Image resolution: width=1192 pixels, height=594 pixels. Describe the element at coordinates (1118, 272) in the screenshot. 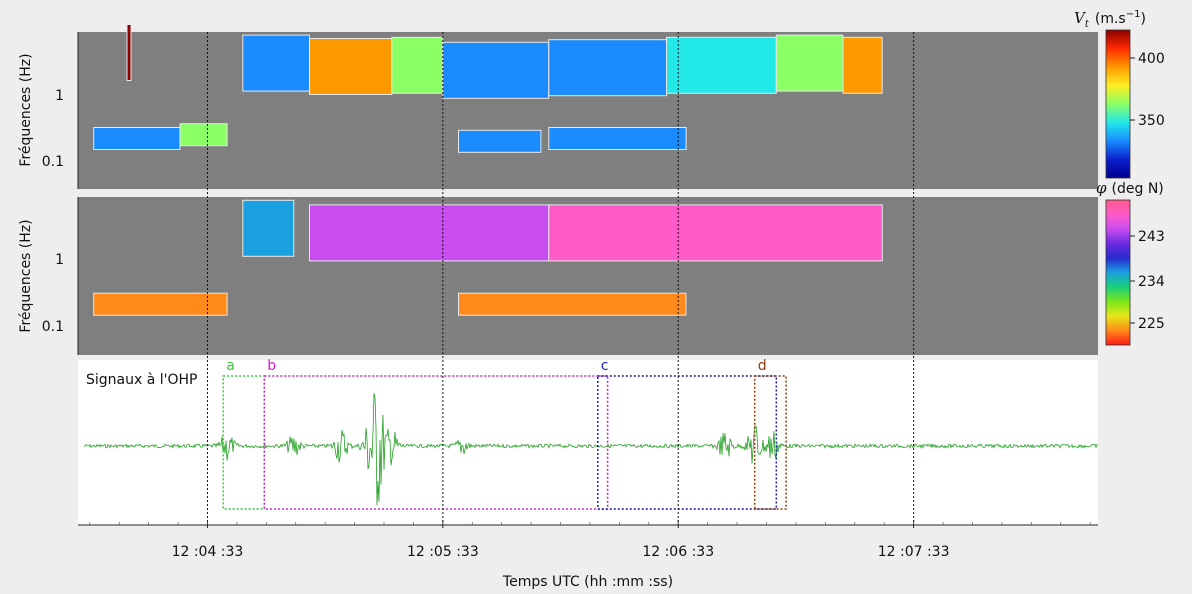

I see `direction-colorbar` at that location.